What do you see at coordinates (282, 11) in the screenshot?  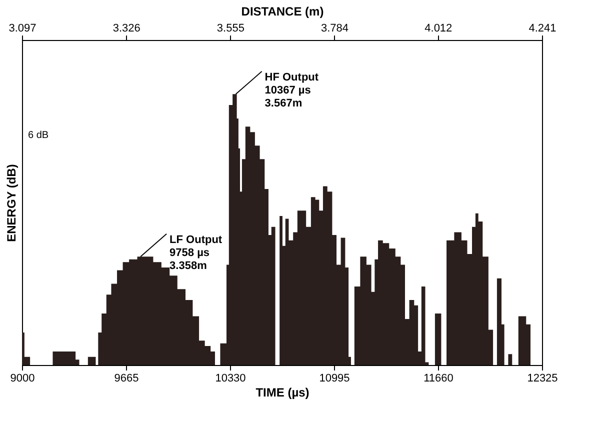 I see `x2-axis-title: DISTANCE (m)` at bounding box center [282, 11].